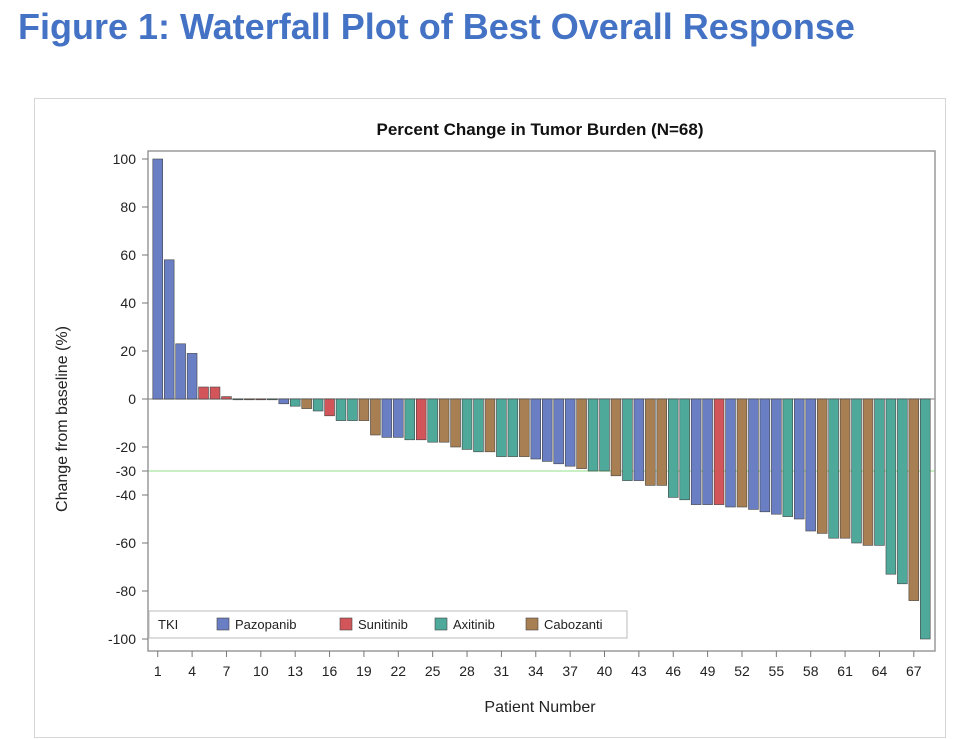 Image resolution: width=974 pixels, height=739 pixels. What do you see at coordinates (914, 671) in the screenshot?
I see `x-tick-label: 67` at bounding box center [914, 671].